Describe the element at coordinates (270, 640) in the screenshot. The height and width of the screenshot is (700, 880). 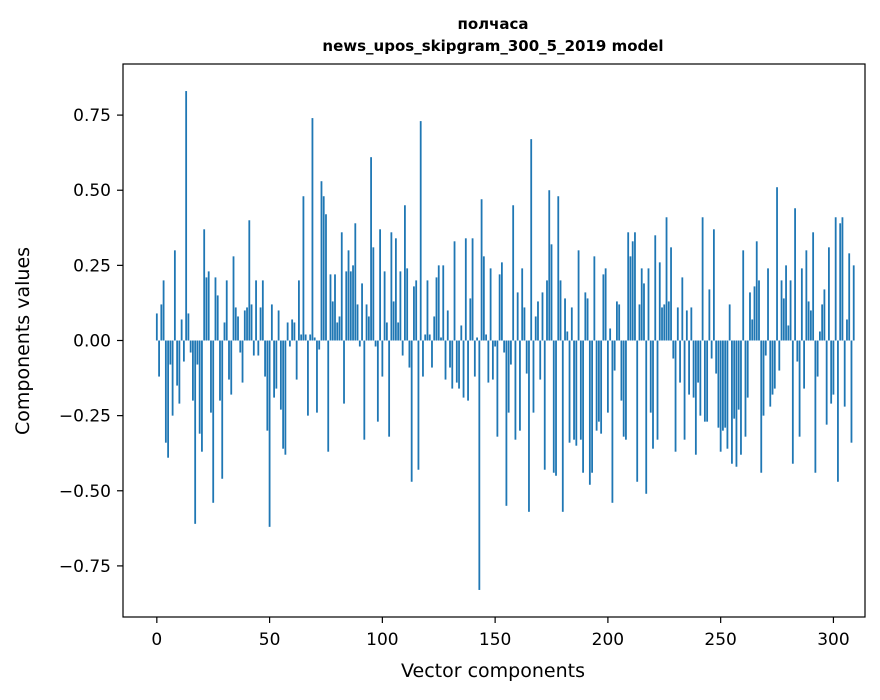
I see `x-tick-label: 50` at that location.